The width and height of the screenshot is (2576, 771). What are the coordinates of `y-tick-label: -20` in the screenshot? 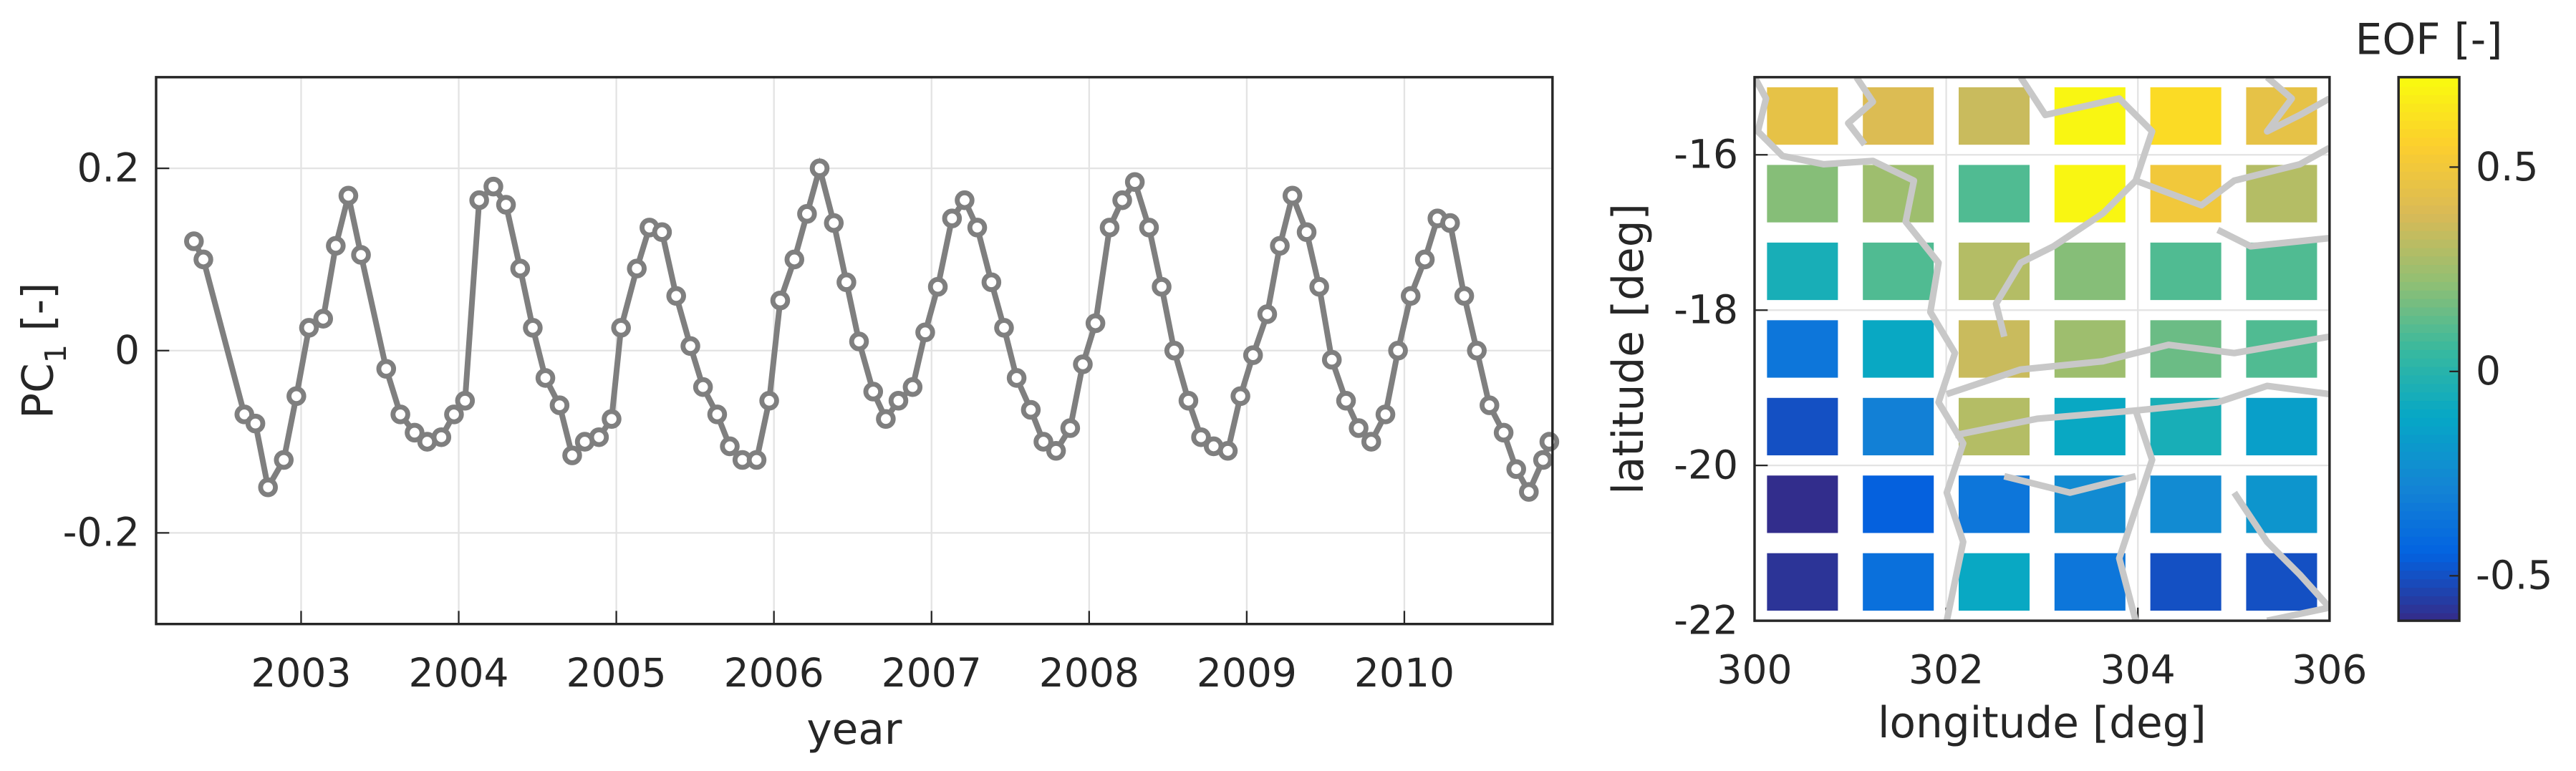 It's located at (1706, 465).